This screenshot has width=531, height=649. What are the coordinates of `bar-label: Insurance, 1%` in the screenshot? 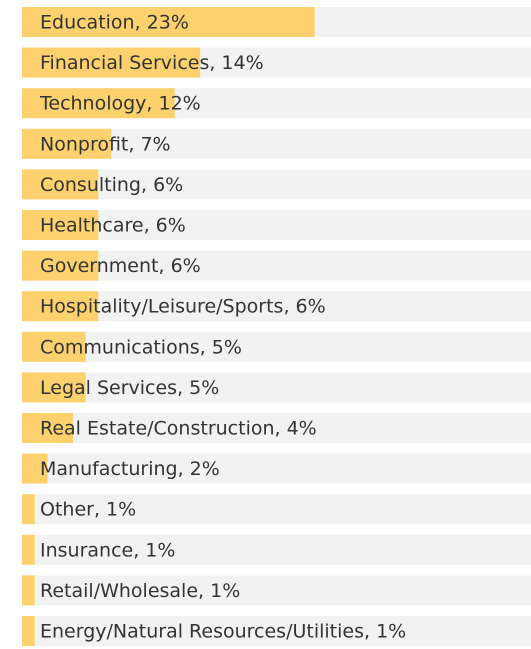 It's located at (107, 550).